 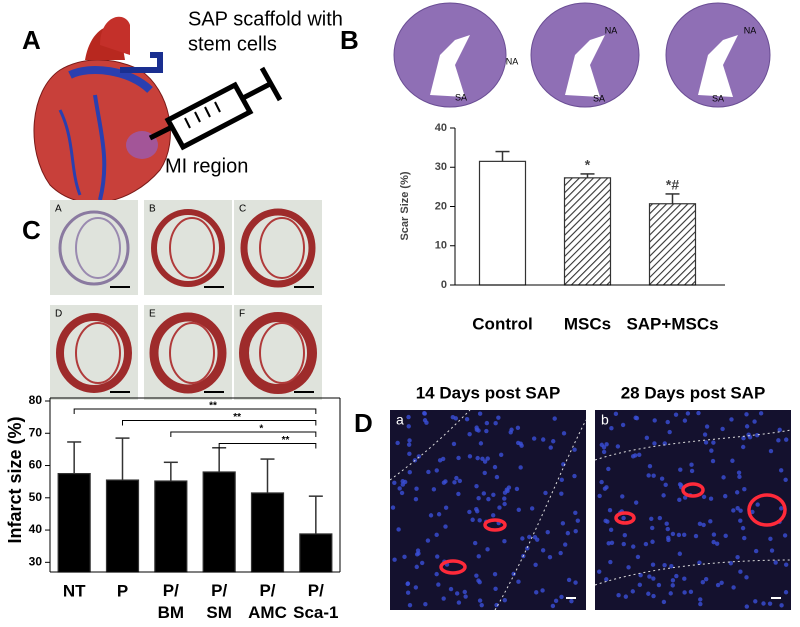 I want to click on significance-mark: **, so click(x=286, y=440).